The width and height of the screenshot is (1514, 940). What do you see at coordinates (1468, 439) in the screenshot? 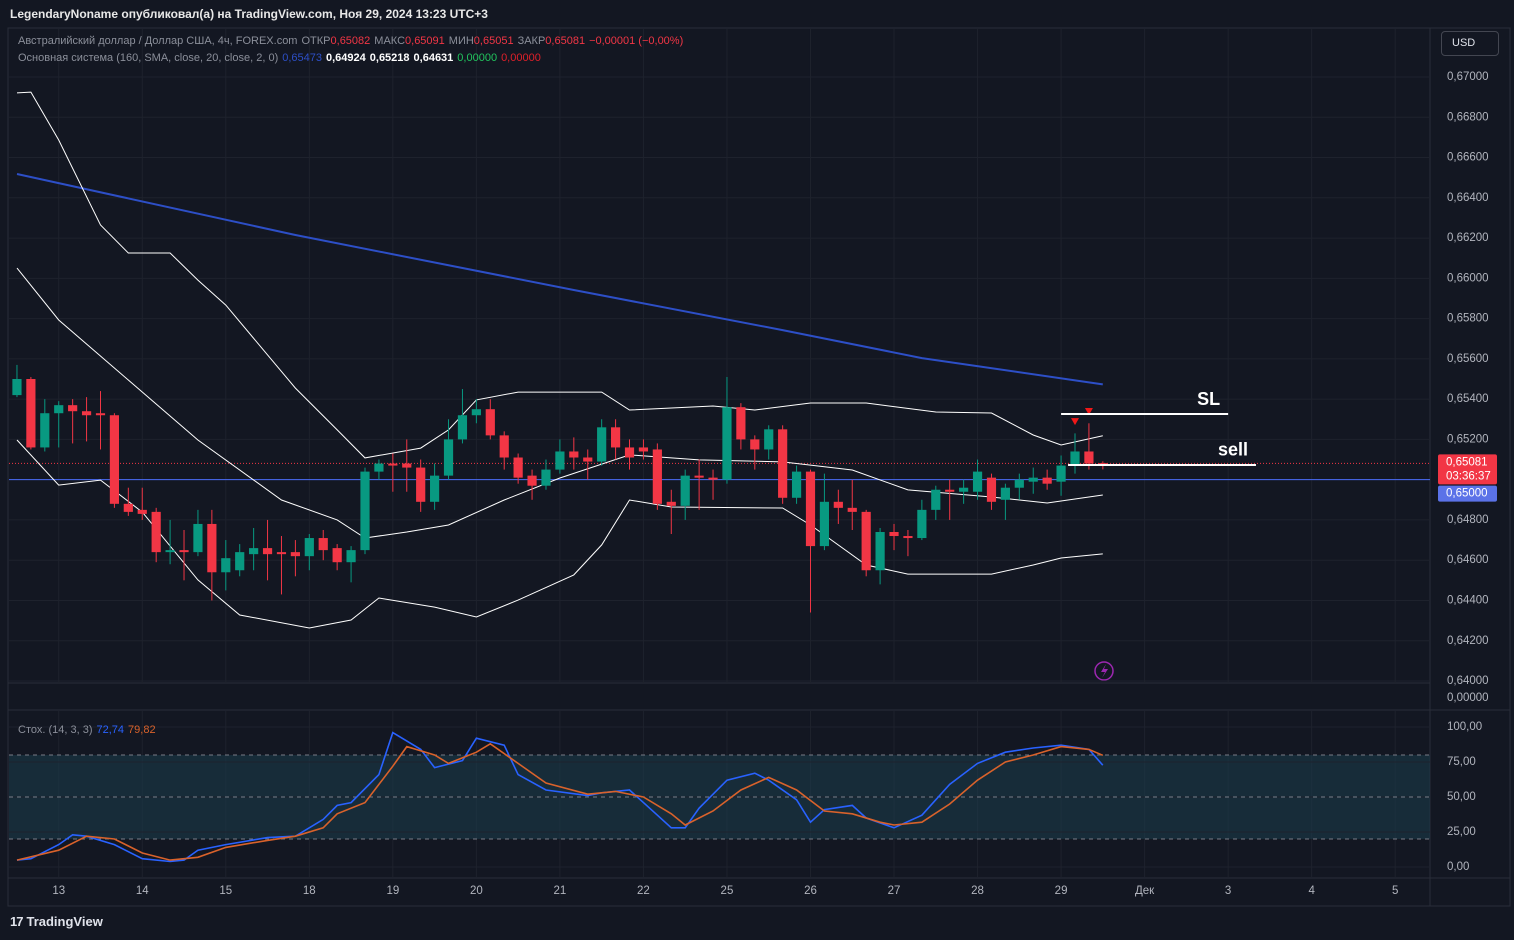
I see `y-tick-label: 0,65200` at bounding box center [1468, 439].